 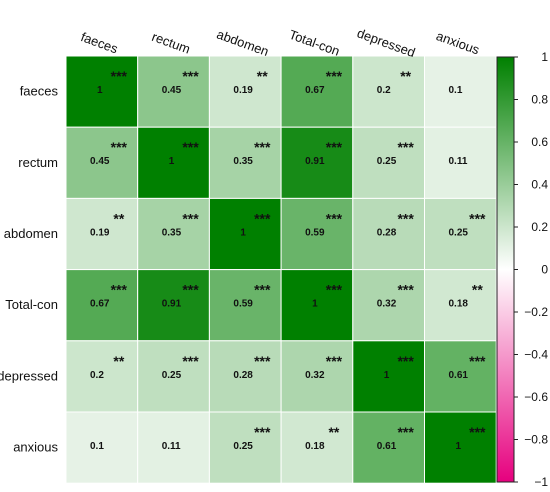 I want to click on colorbar-tick-label: −0.6, so click(x=536, y=397).